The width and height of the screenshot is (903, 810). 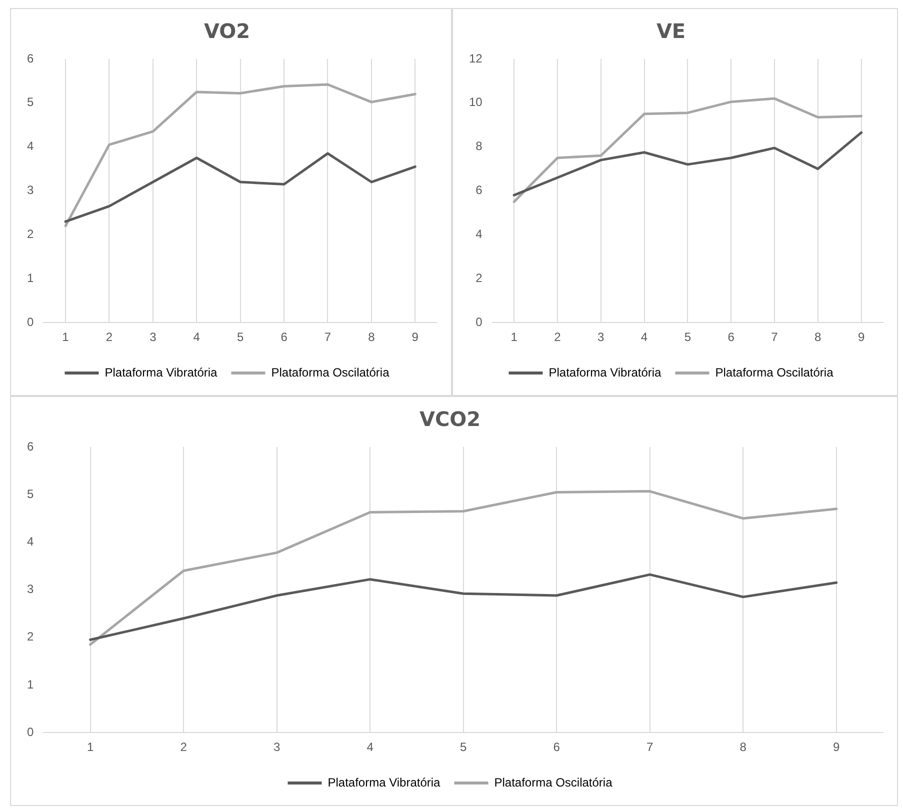 What do you see at coordinates (475, 102) in the screenshot?
I see `y-tick-label: 10` at bounding box center [475, 102].